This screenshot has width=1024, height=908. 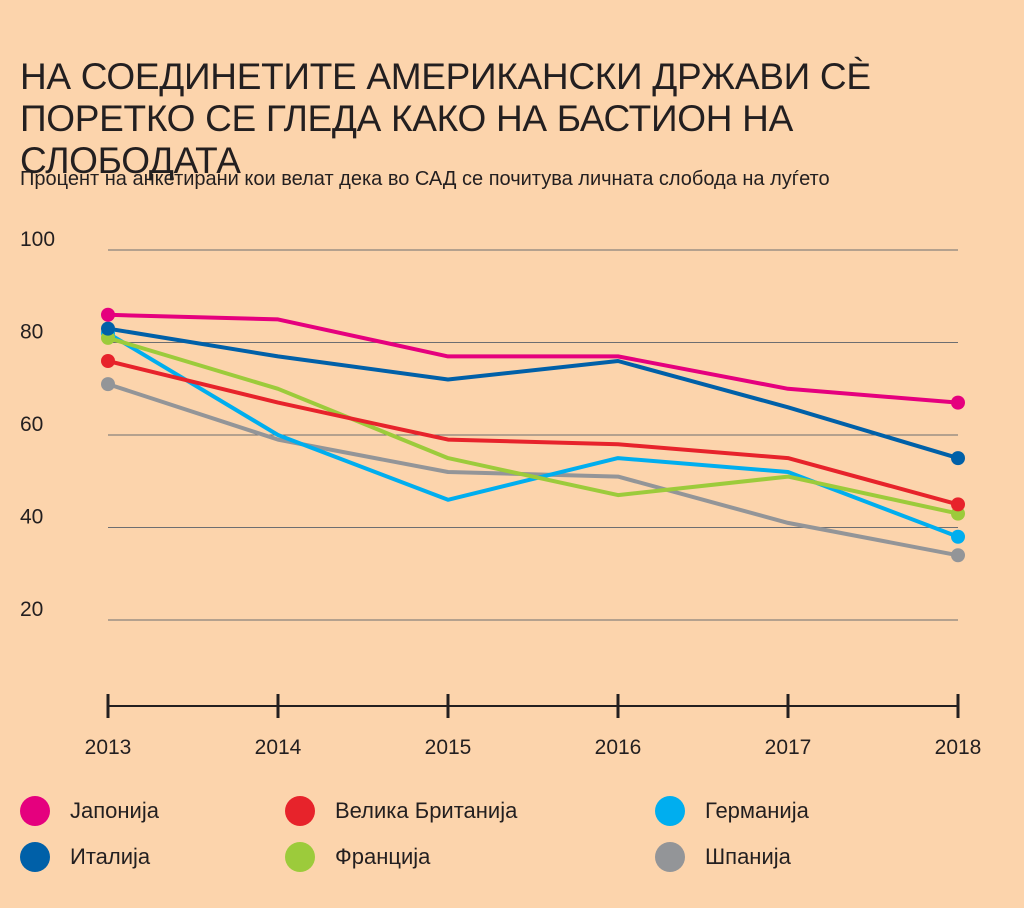 I want to click on x-tick-label: 2013, so click(x=108, y=747).